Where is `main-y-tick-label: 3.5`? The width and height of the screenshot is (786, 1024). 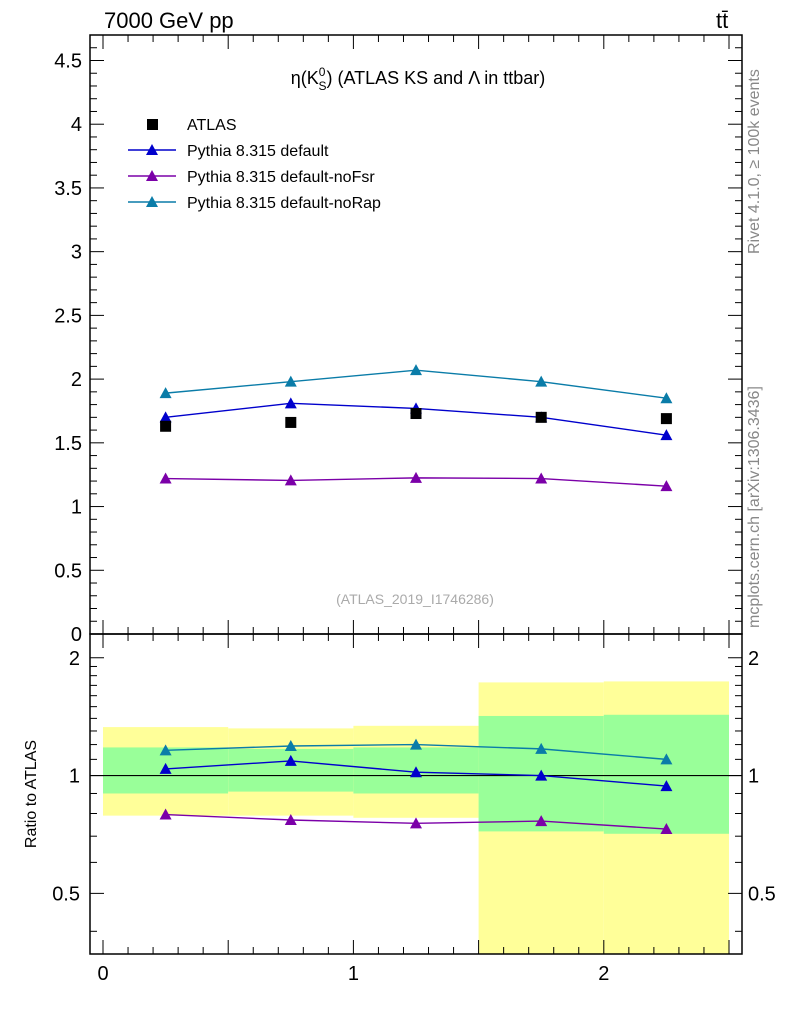
main-y-tick-label: 3.5 is located at coordinates (68, 189).